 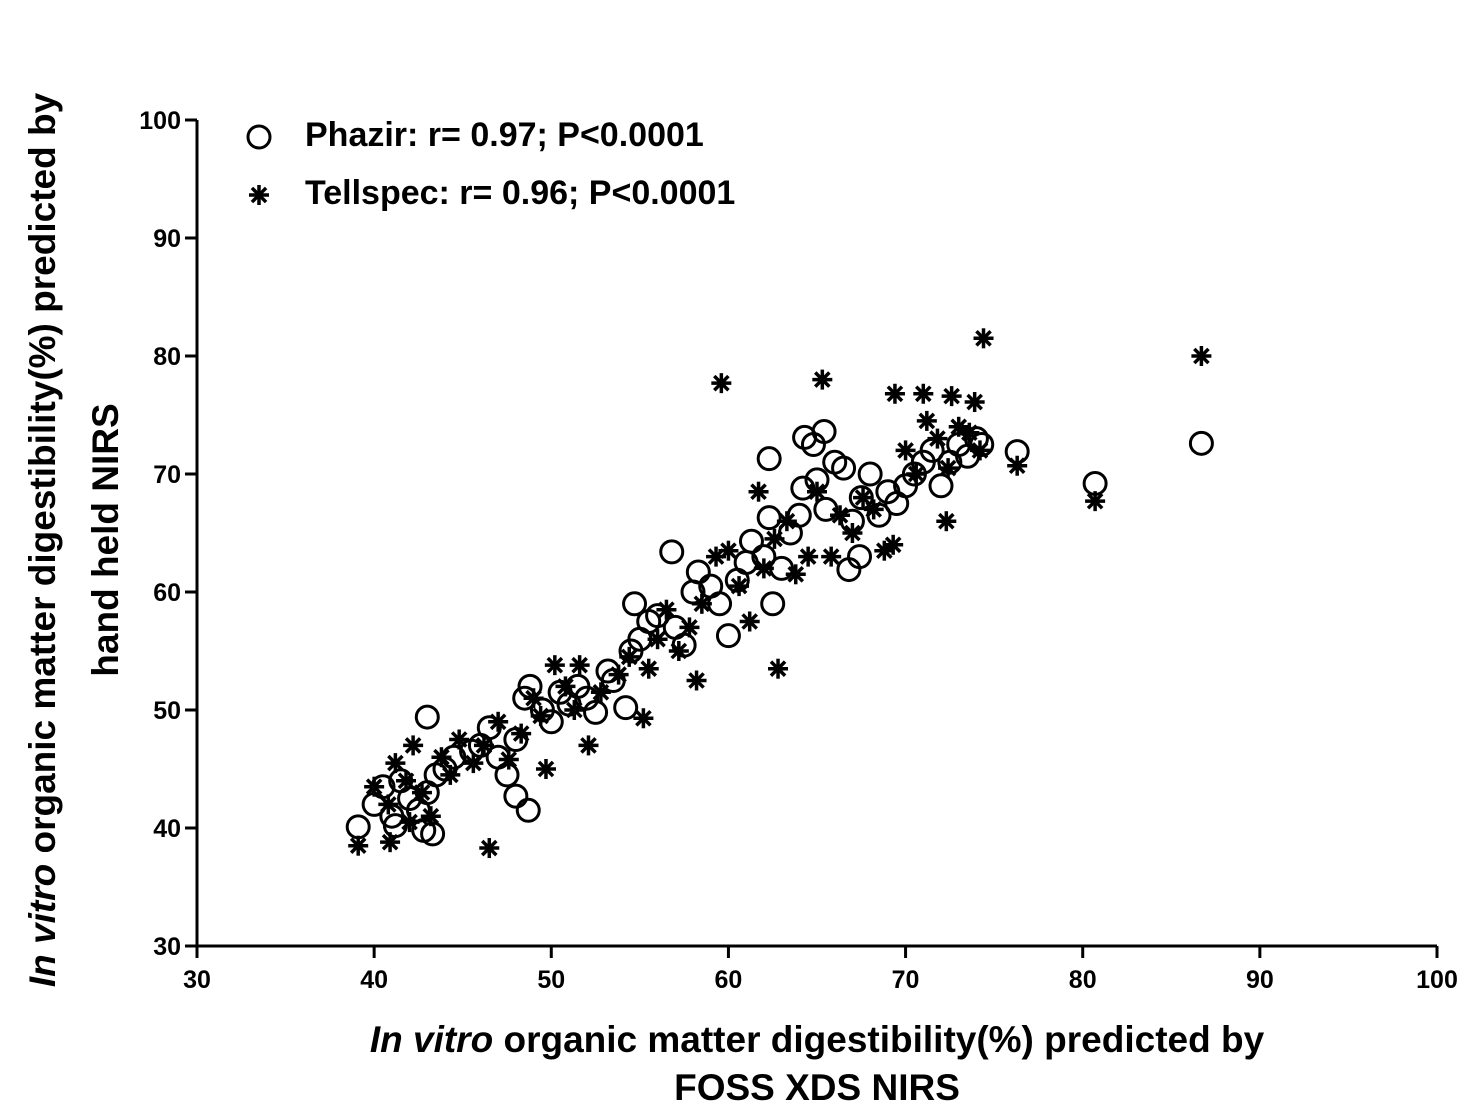 What do you see at coordinates (167, 711) in the screenshot?
I see `y-tick-label: 50` at bounding box center [167, 711].